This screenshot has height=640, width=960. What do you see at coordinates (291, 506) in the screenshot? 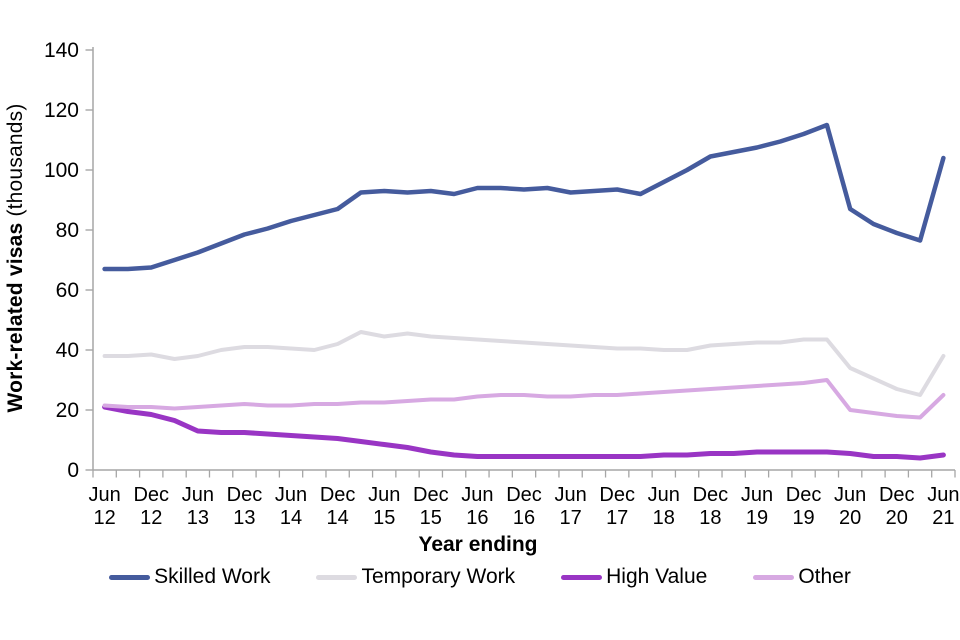
I see `x-tick-label: Jun 14` at bounding box center [291, 506].